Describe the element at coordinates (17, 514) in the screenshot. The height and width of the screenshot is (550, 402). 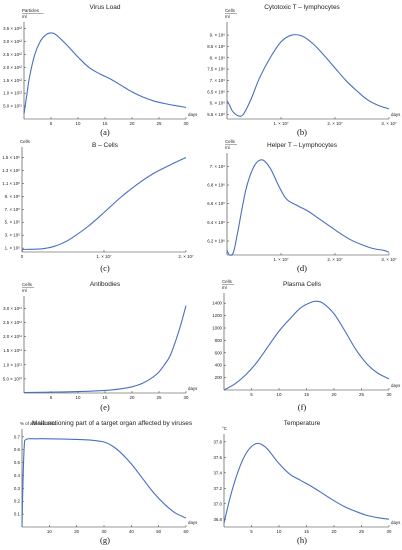
I see `y-tick-label: 0.1` at that location.